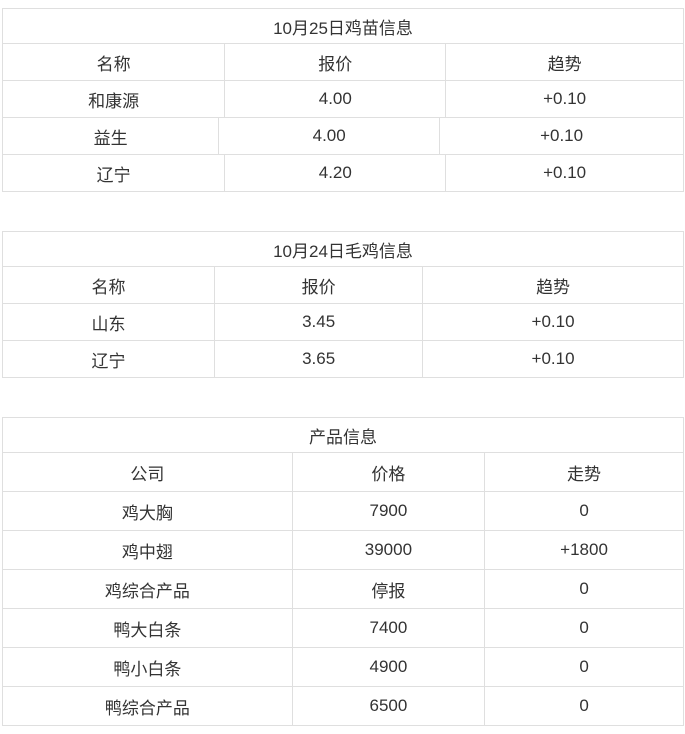 Image resolution: width=685 pixels, height=734 pixels. I want to click on company-cell: 鸡大胸, so click(147, 511).